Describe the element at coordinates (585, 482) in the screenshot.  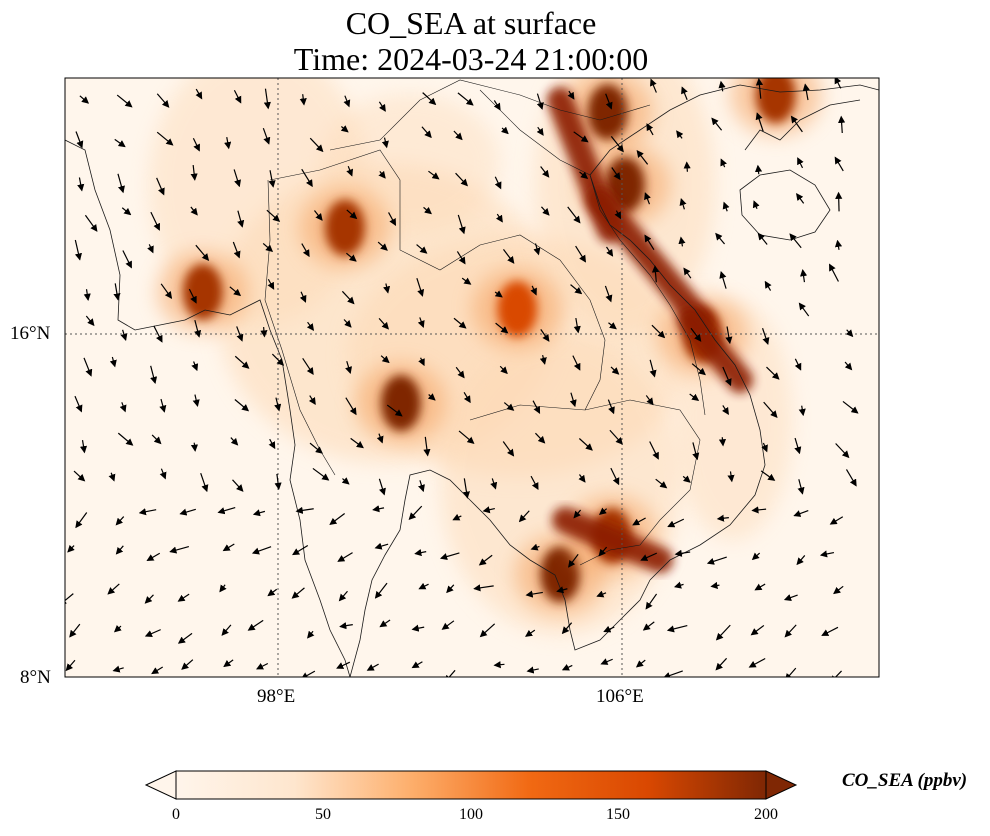
I see `border-cambodia` at that location.